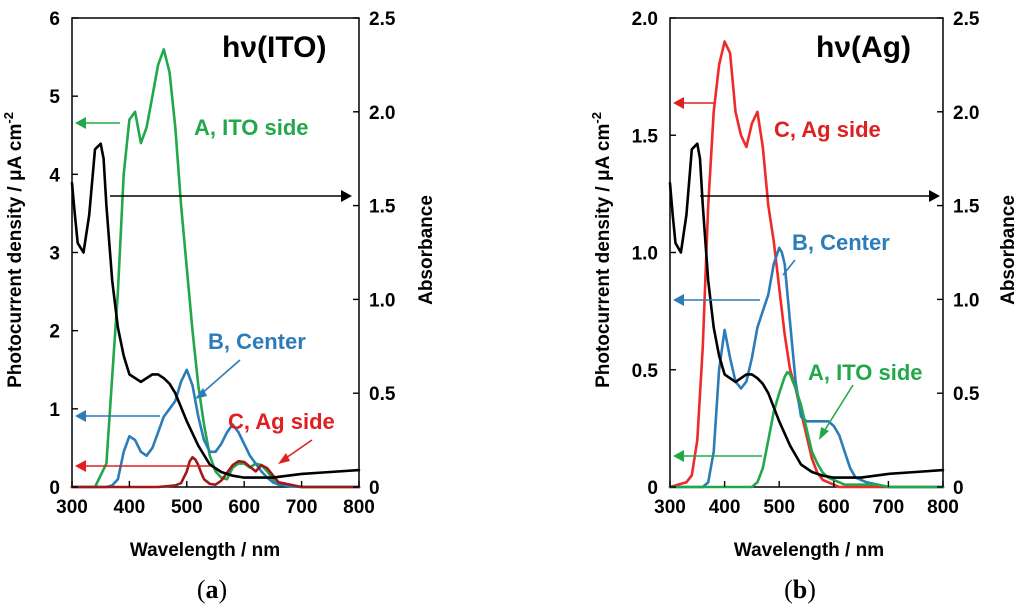 This screenshot has height=613, width=1024. I want to click on panel-a-x-axis-title: Wavelength / nm, so click(205, 550).